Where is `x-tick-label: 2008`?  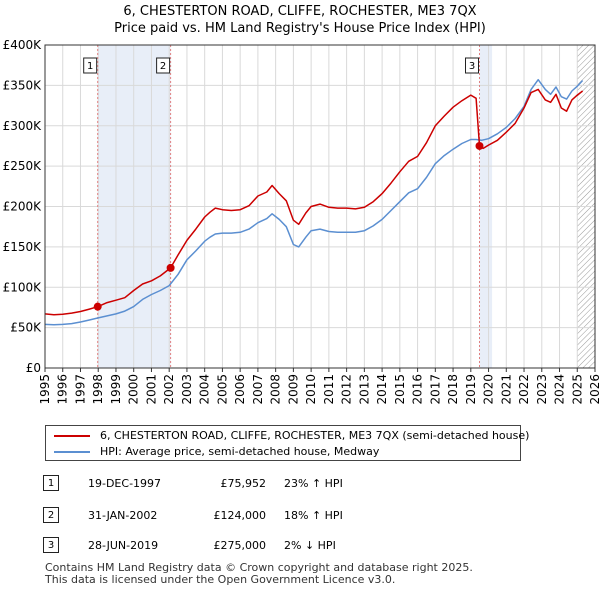
x-tick-label: 2008 is located at coordinates (276, 389).